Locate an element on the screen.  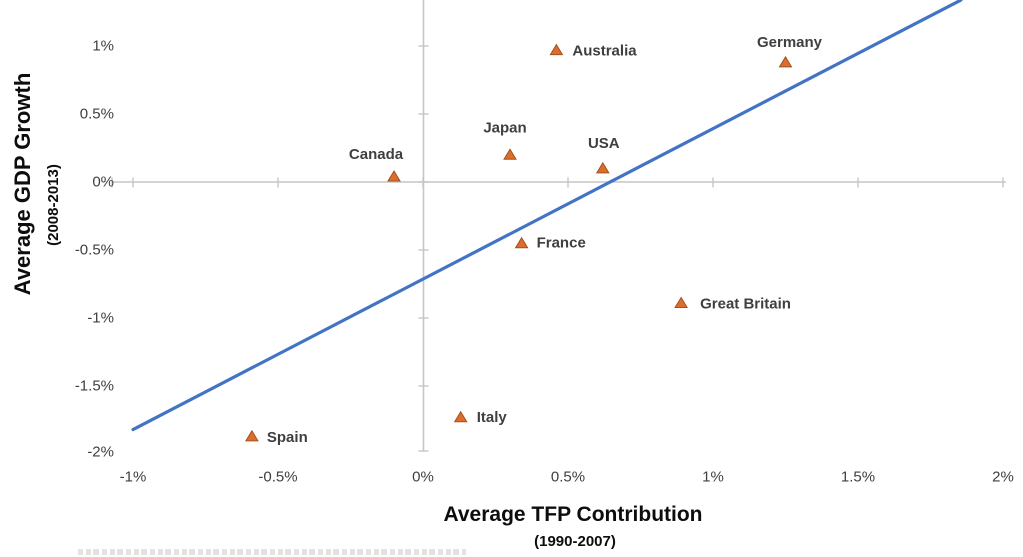
cropped-footnote-text is located at coordinates (272, 552).